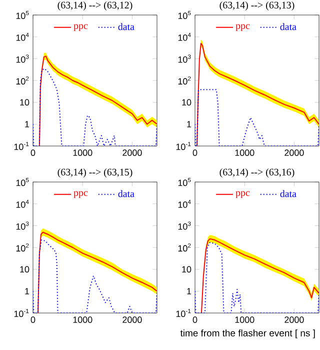  I want to click on chart-title: (63,14) --> (63,12), so click(95, 5).